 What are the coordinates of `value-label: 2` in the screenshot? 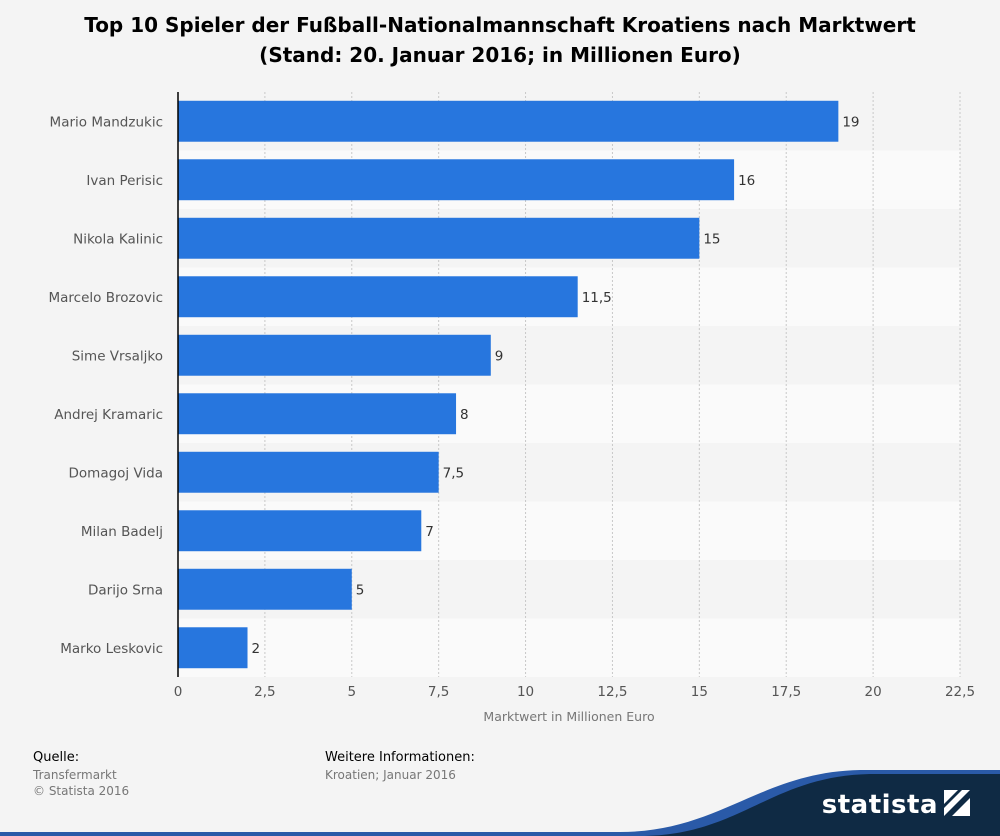 It's located at (256, 649).